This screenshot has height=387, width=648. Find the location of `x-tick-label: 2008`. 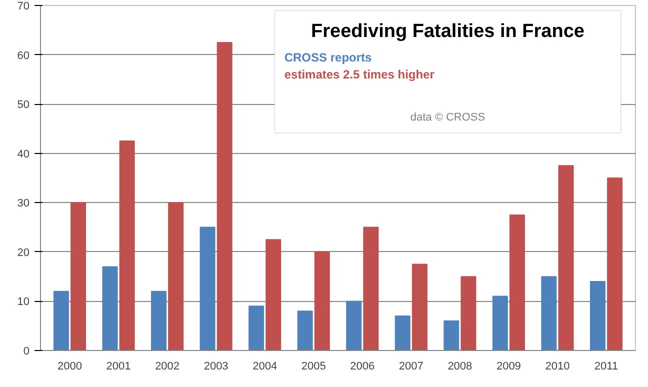

x-tick-label: 2008 is located at coordinates (460, 366).